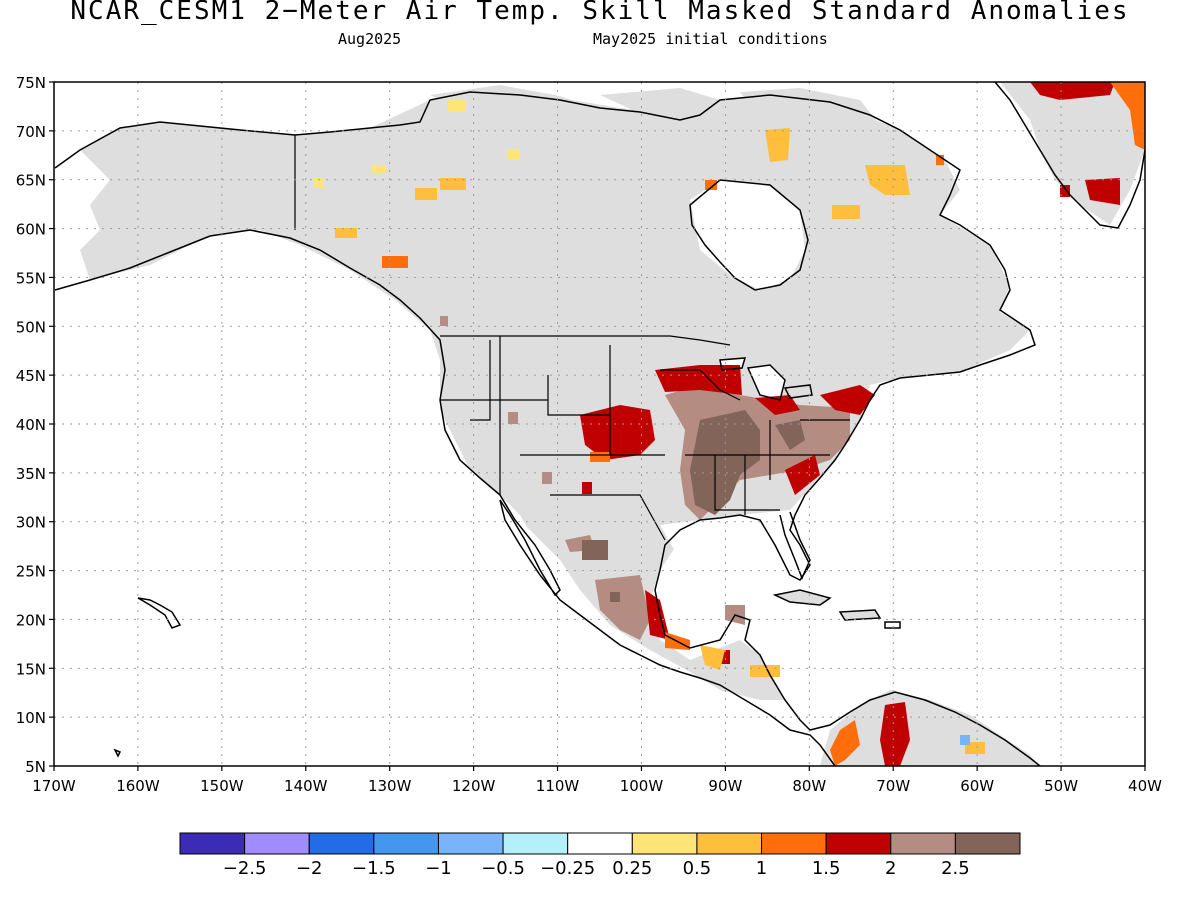 The height and width of the screenshot is (900, 1200). Describe the element at coordinates (35, 767) in the screenshot. I see `lat-label: 5N` at that location.